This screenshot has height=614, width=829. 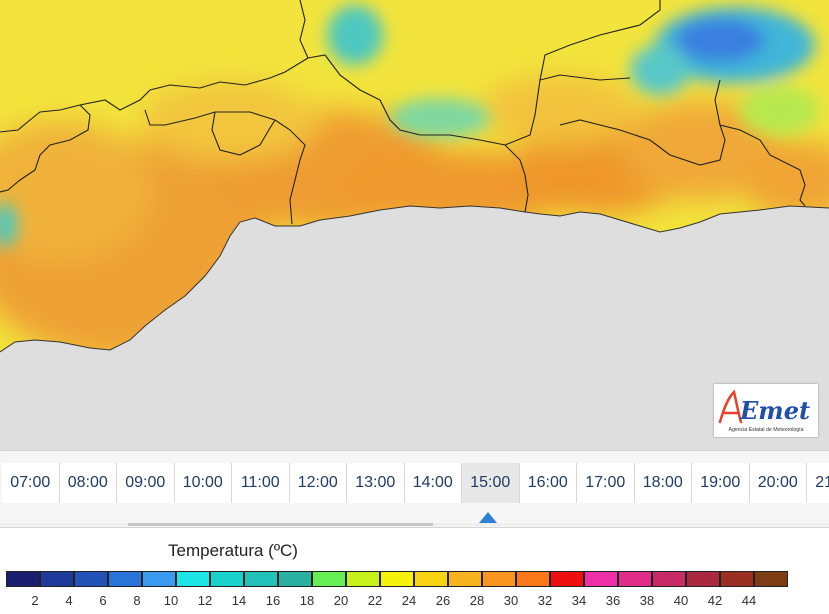 What do you see at coordinates (341, 600) in the screenshot?
I see `legend-tick-label: 20` at bounding box center [341, 600].